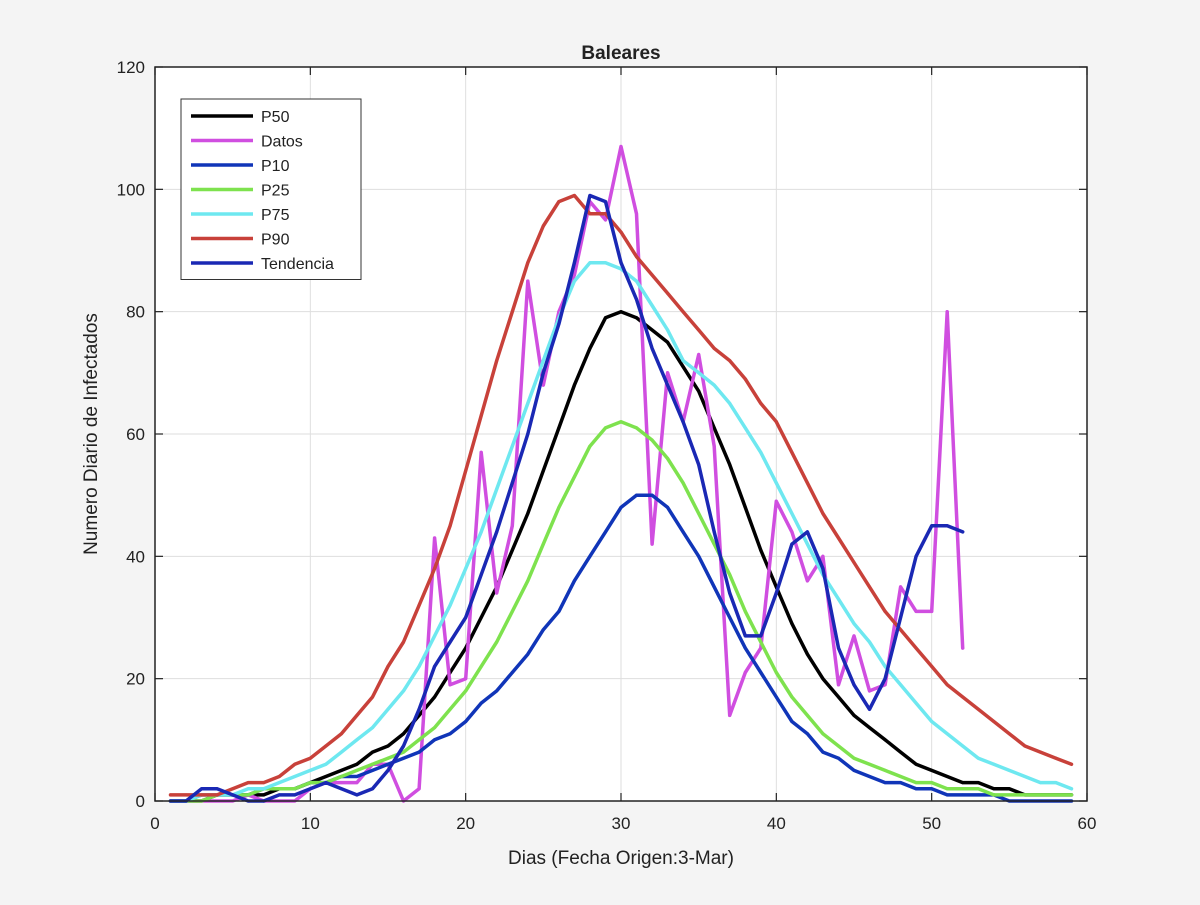 Image resolution: width=1200 pixels, height=905 pixels. Describe the element at coordinates (621, 858) in the screenshot. I see `x-axis-label: Dias (Fecha Origen:3-Mar)` at that location.